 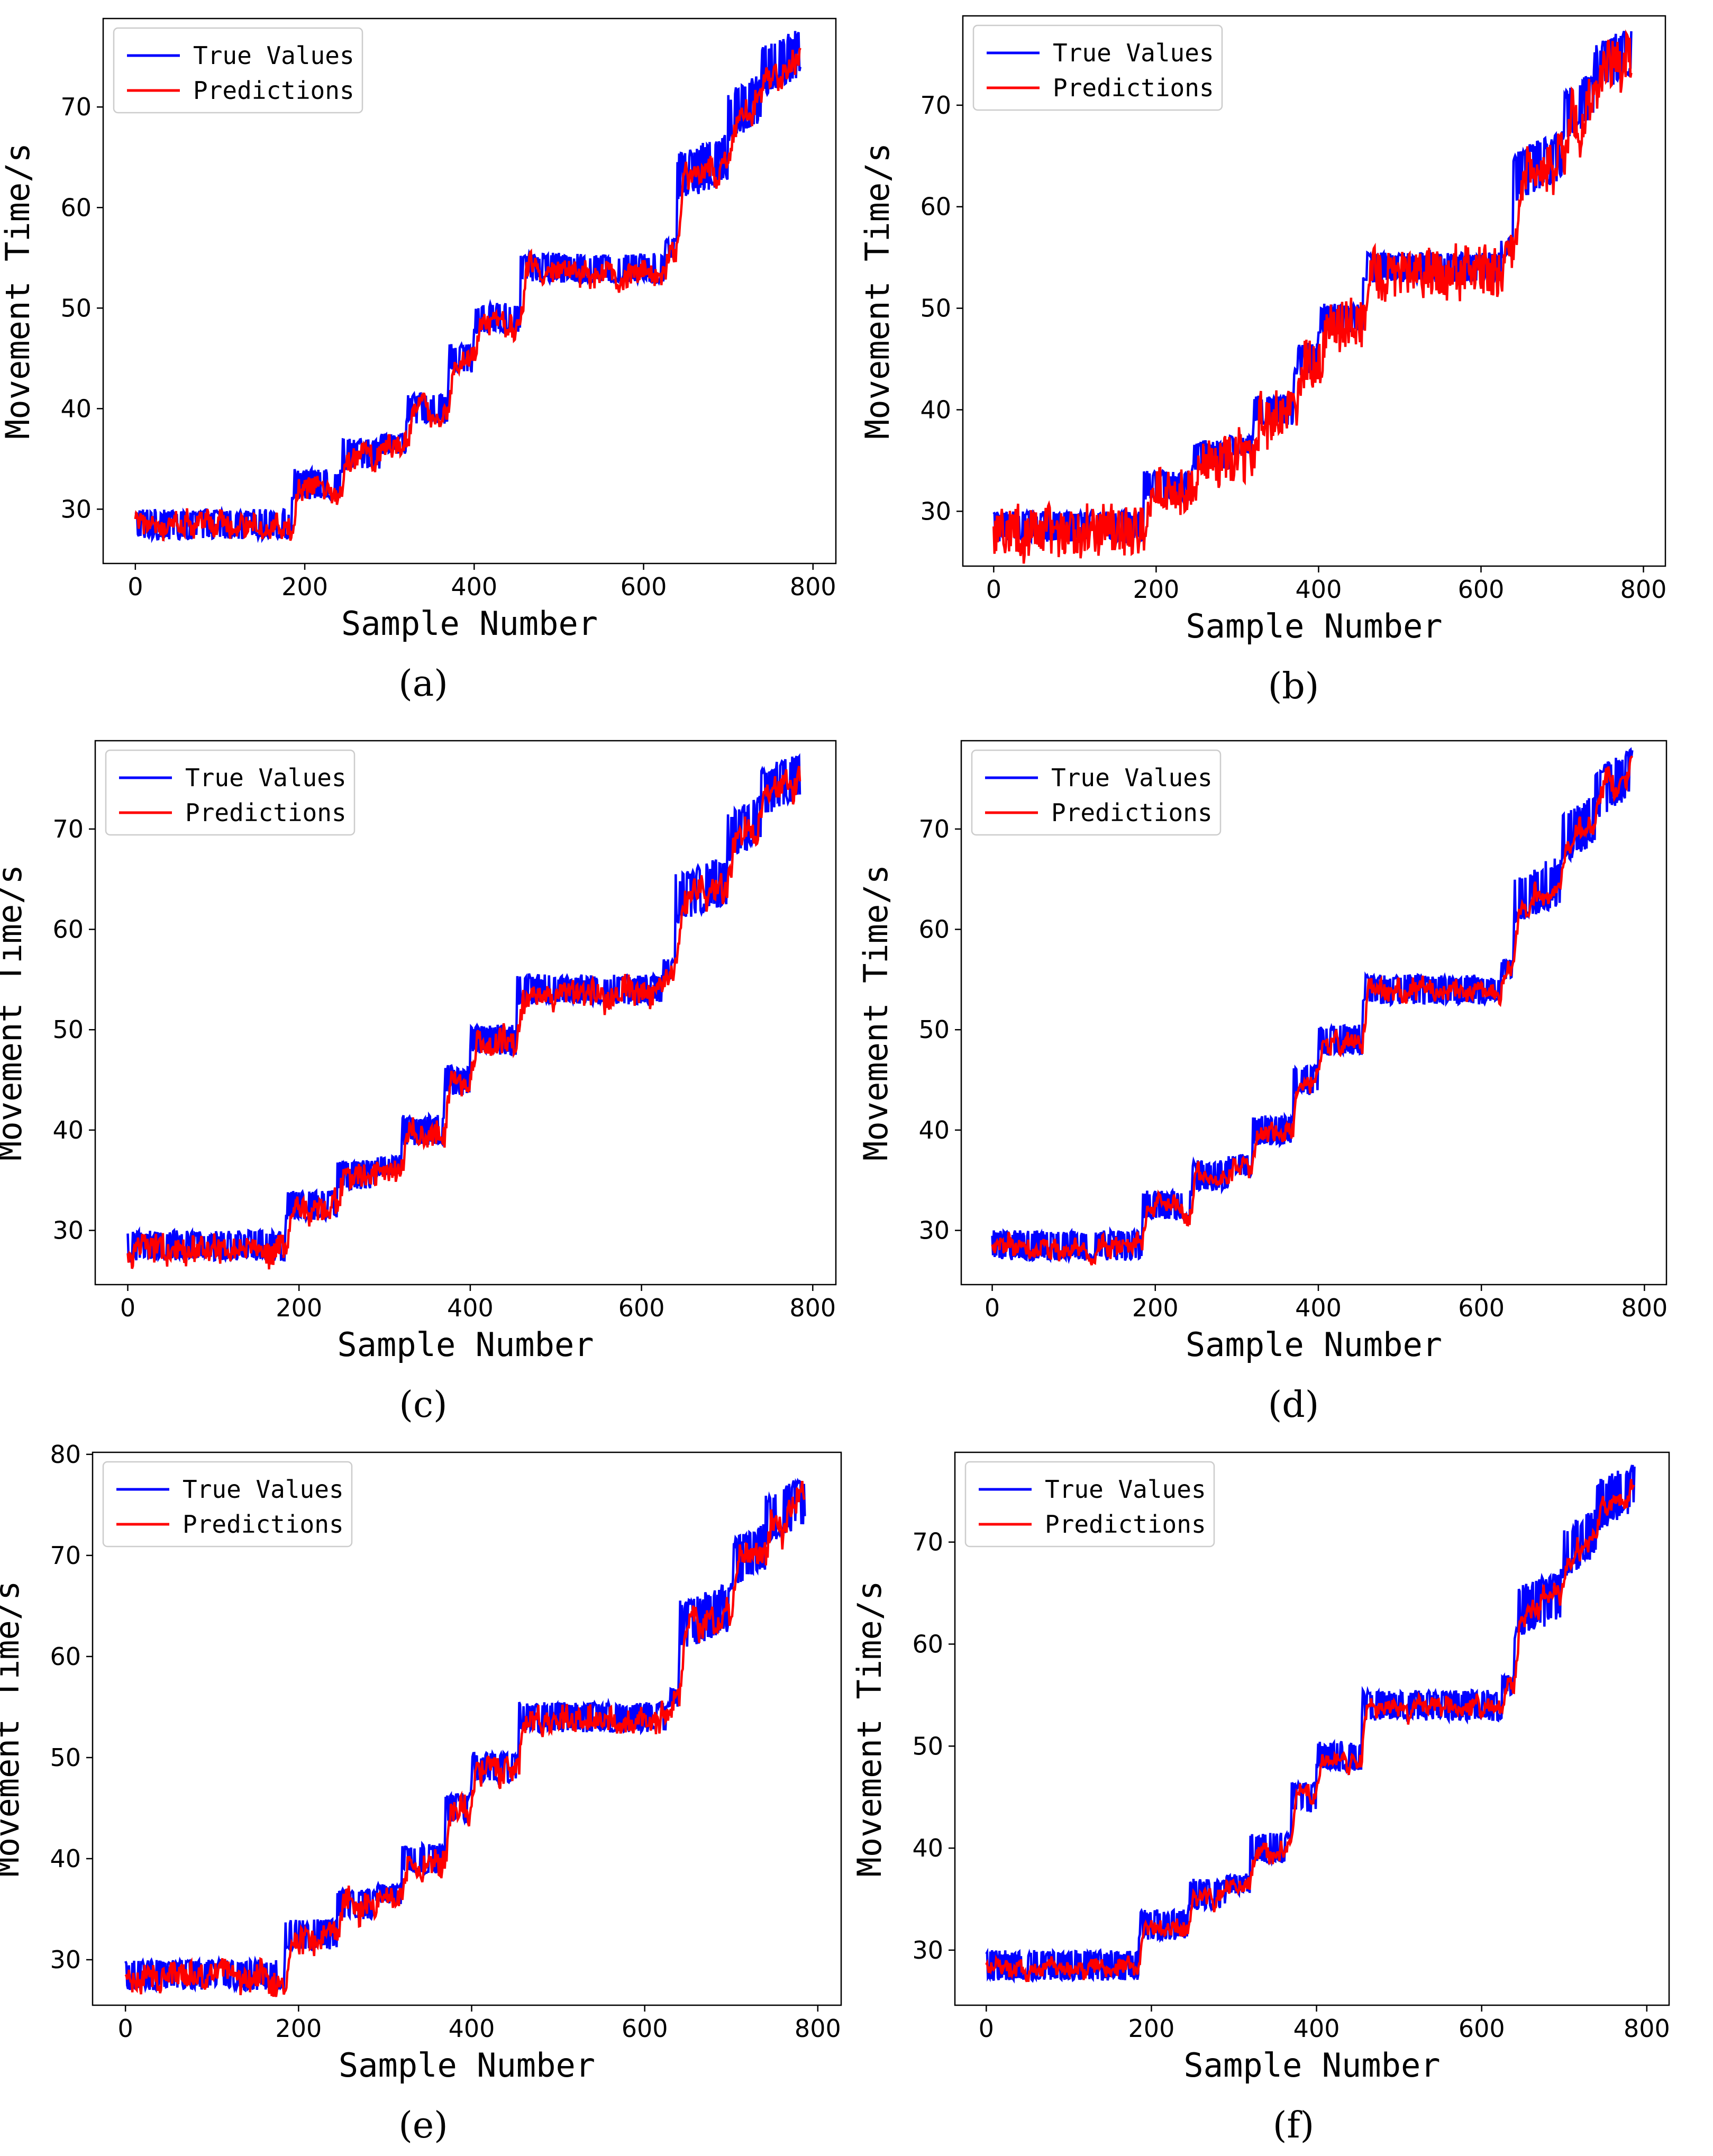 I want to click on panel-caption: (a), so click(x=423, y=684).